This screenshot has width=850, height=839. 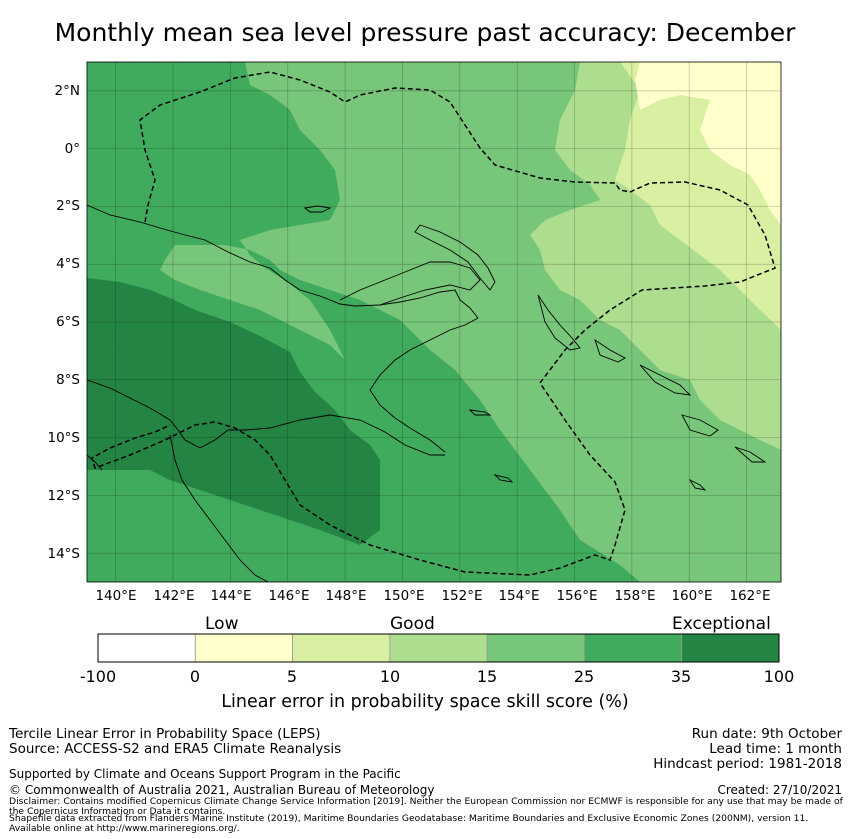 What do you see at coordinates (292, 676) in the screenshot?
I see `cb-tick-5: 5` at bounding box center [292, 676].